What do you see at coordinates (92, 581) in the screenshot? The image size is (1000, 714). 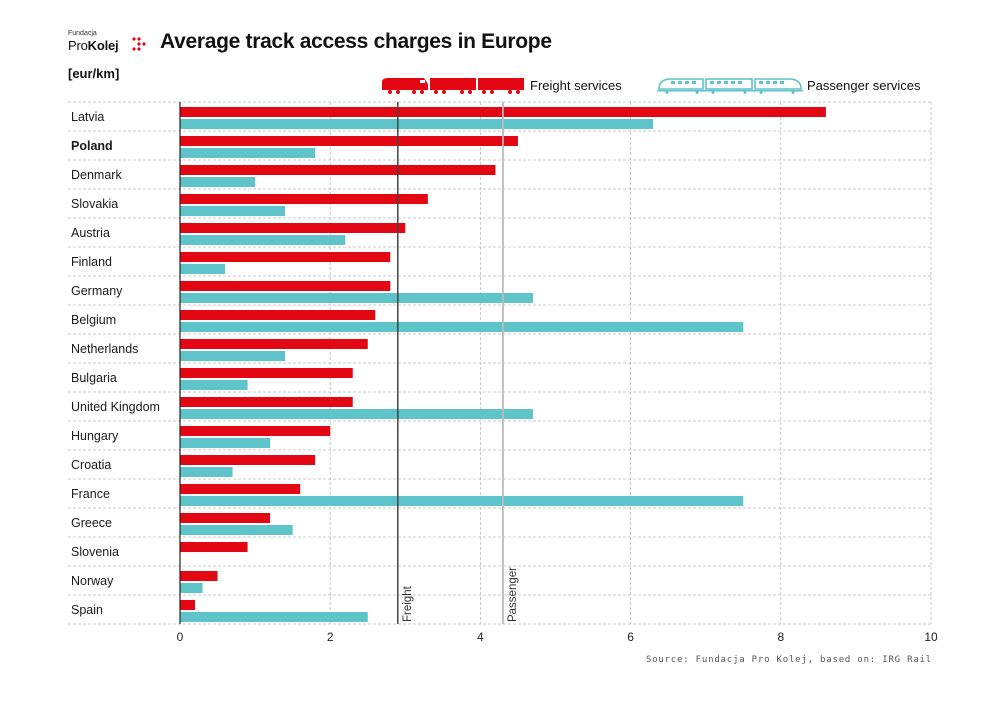 I see `category-label: Norway` at bounding box center [92, 581].